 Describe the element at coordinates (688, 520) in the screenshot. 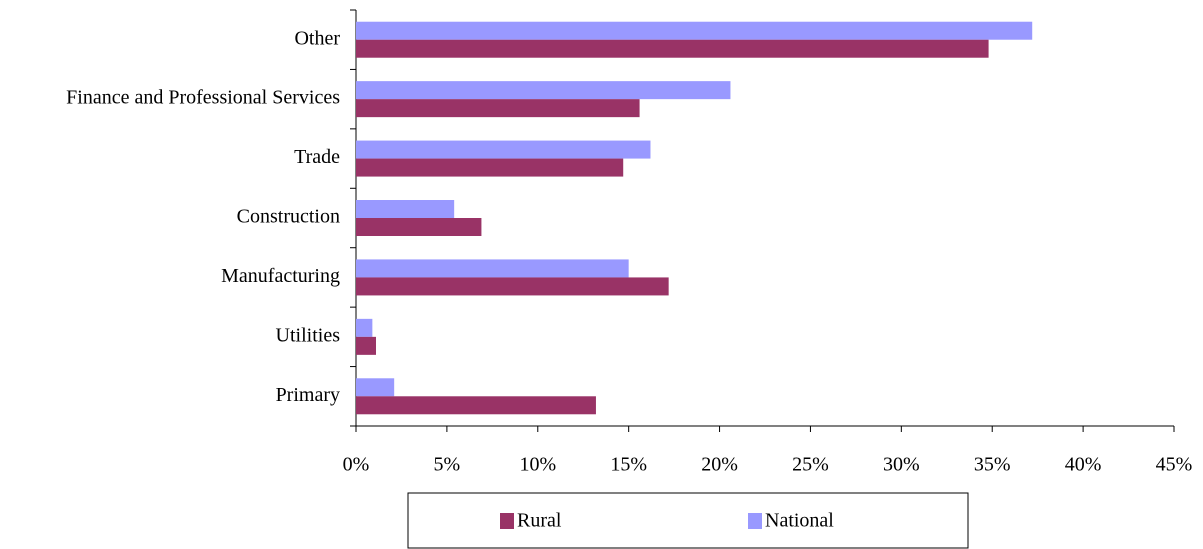

I see `legend-box` at that location.